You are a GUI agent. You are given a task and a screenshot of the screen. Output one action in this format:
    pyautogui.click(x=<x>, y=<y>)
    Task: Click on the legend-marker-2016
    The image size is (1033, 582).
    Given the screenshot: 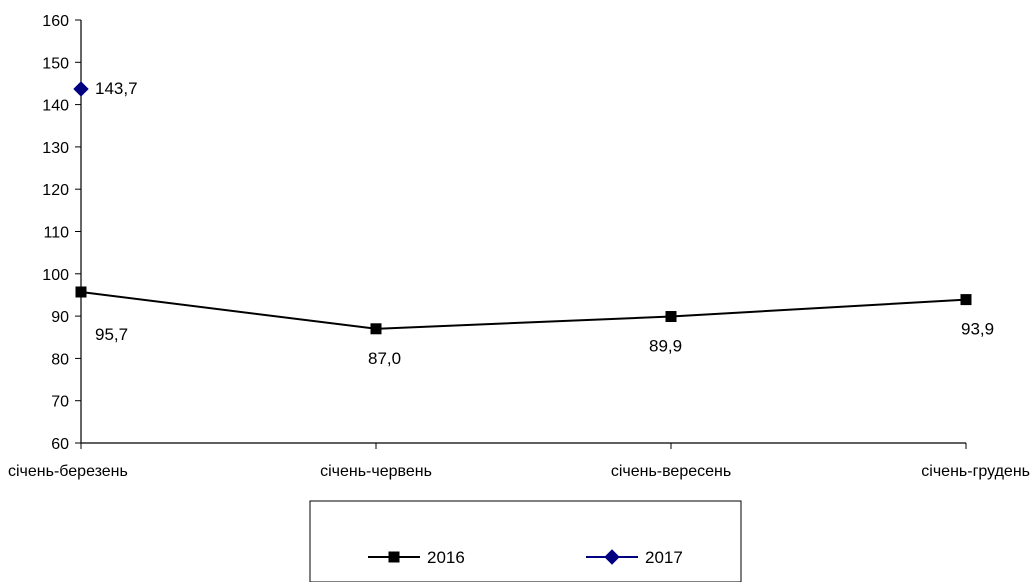 What is the action you would take?
    pyautogui.click(x=394, y=557)
    